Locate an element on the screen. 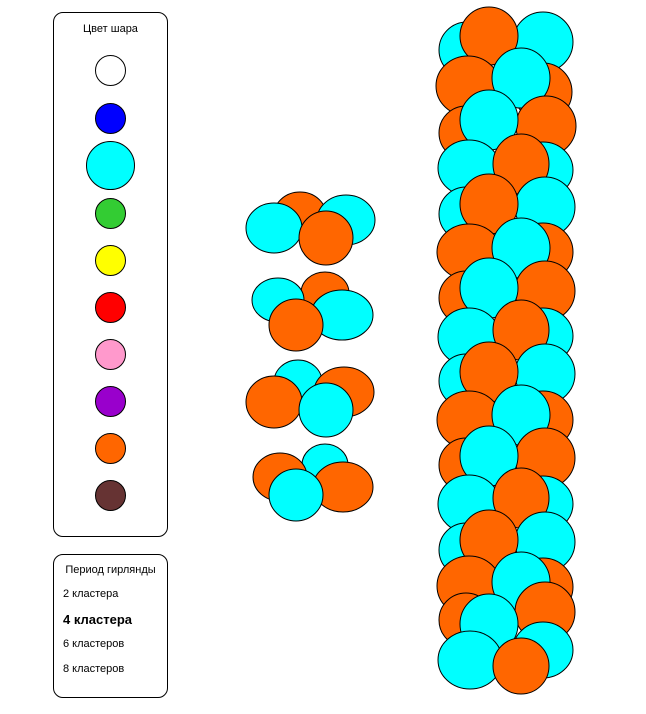 The height and width of the screenshot is (714, 646). swatch-brown is located at coordinates (110, 495).